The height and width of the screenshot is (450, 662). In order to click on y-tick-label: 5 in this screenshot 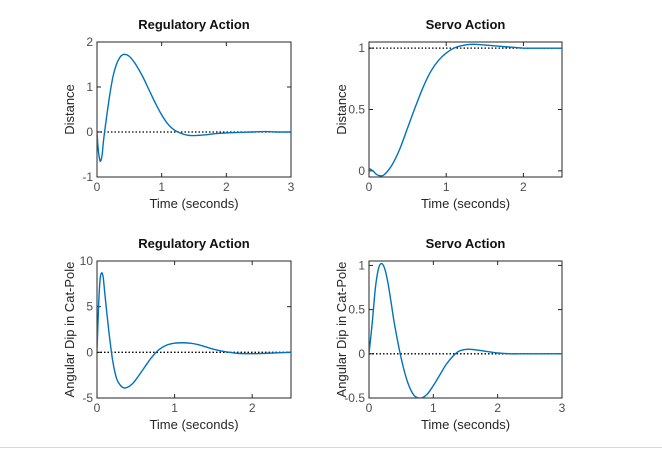, I will do `click(89, 307)`.